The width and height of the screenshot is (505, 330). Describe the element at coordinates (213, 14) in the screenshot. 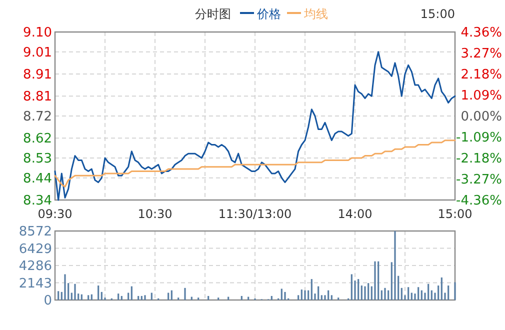

I see `chart-title: 分时图` at that location.